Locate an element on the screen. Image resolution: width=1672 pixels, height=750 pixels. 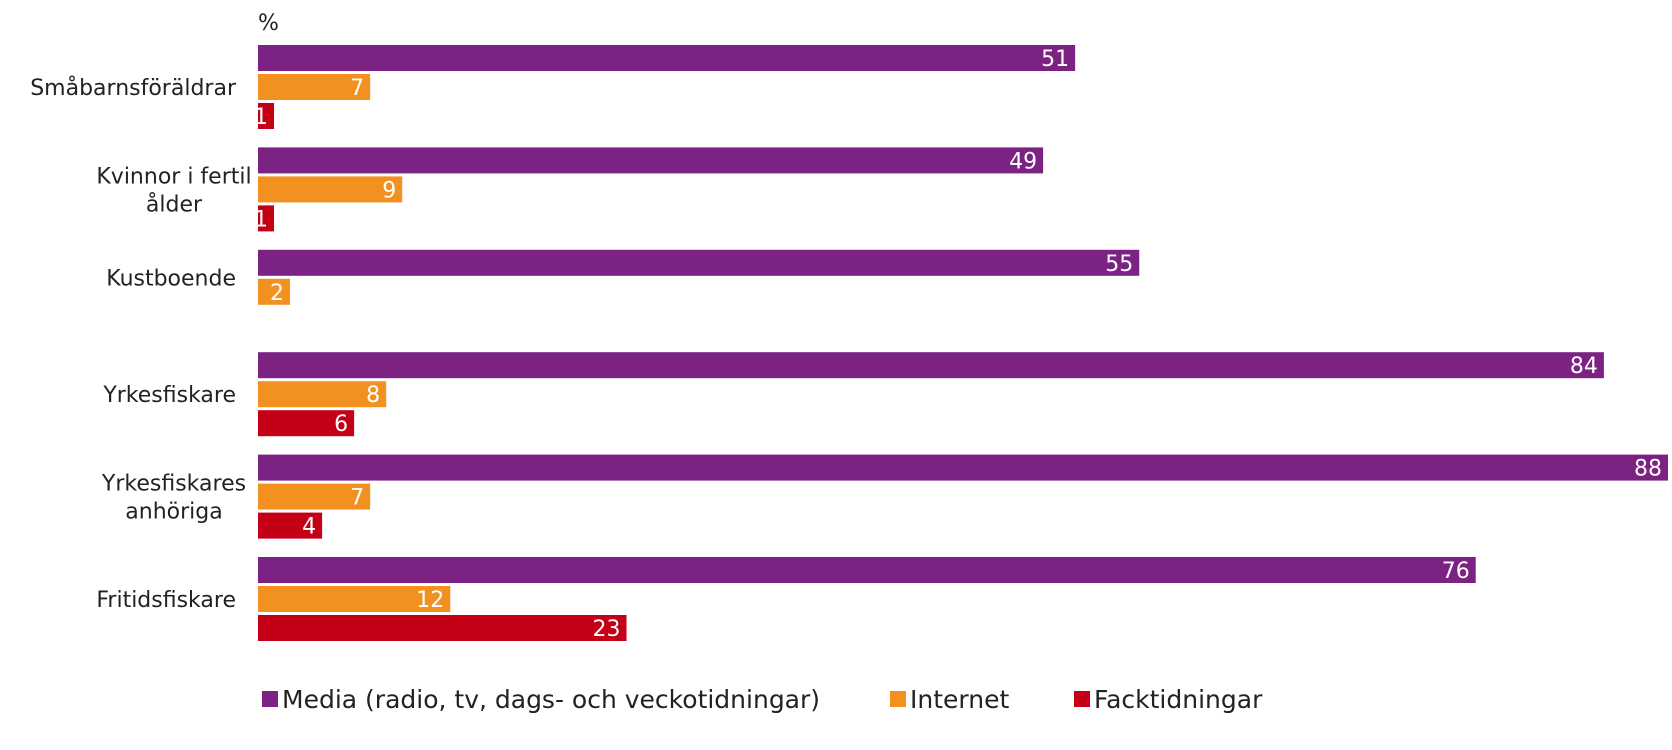
data-label: 49 is located at coordinates (1023, 161).